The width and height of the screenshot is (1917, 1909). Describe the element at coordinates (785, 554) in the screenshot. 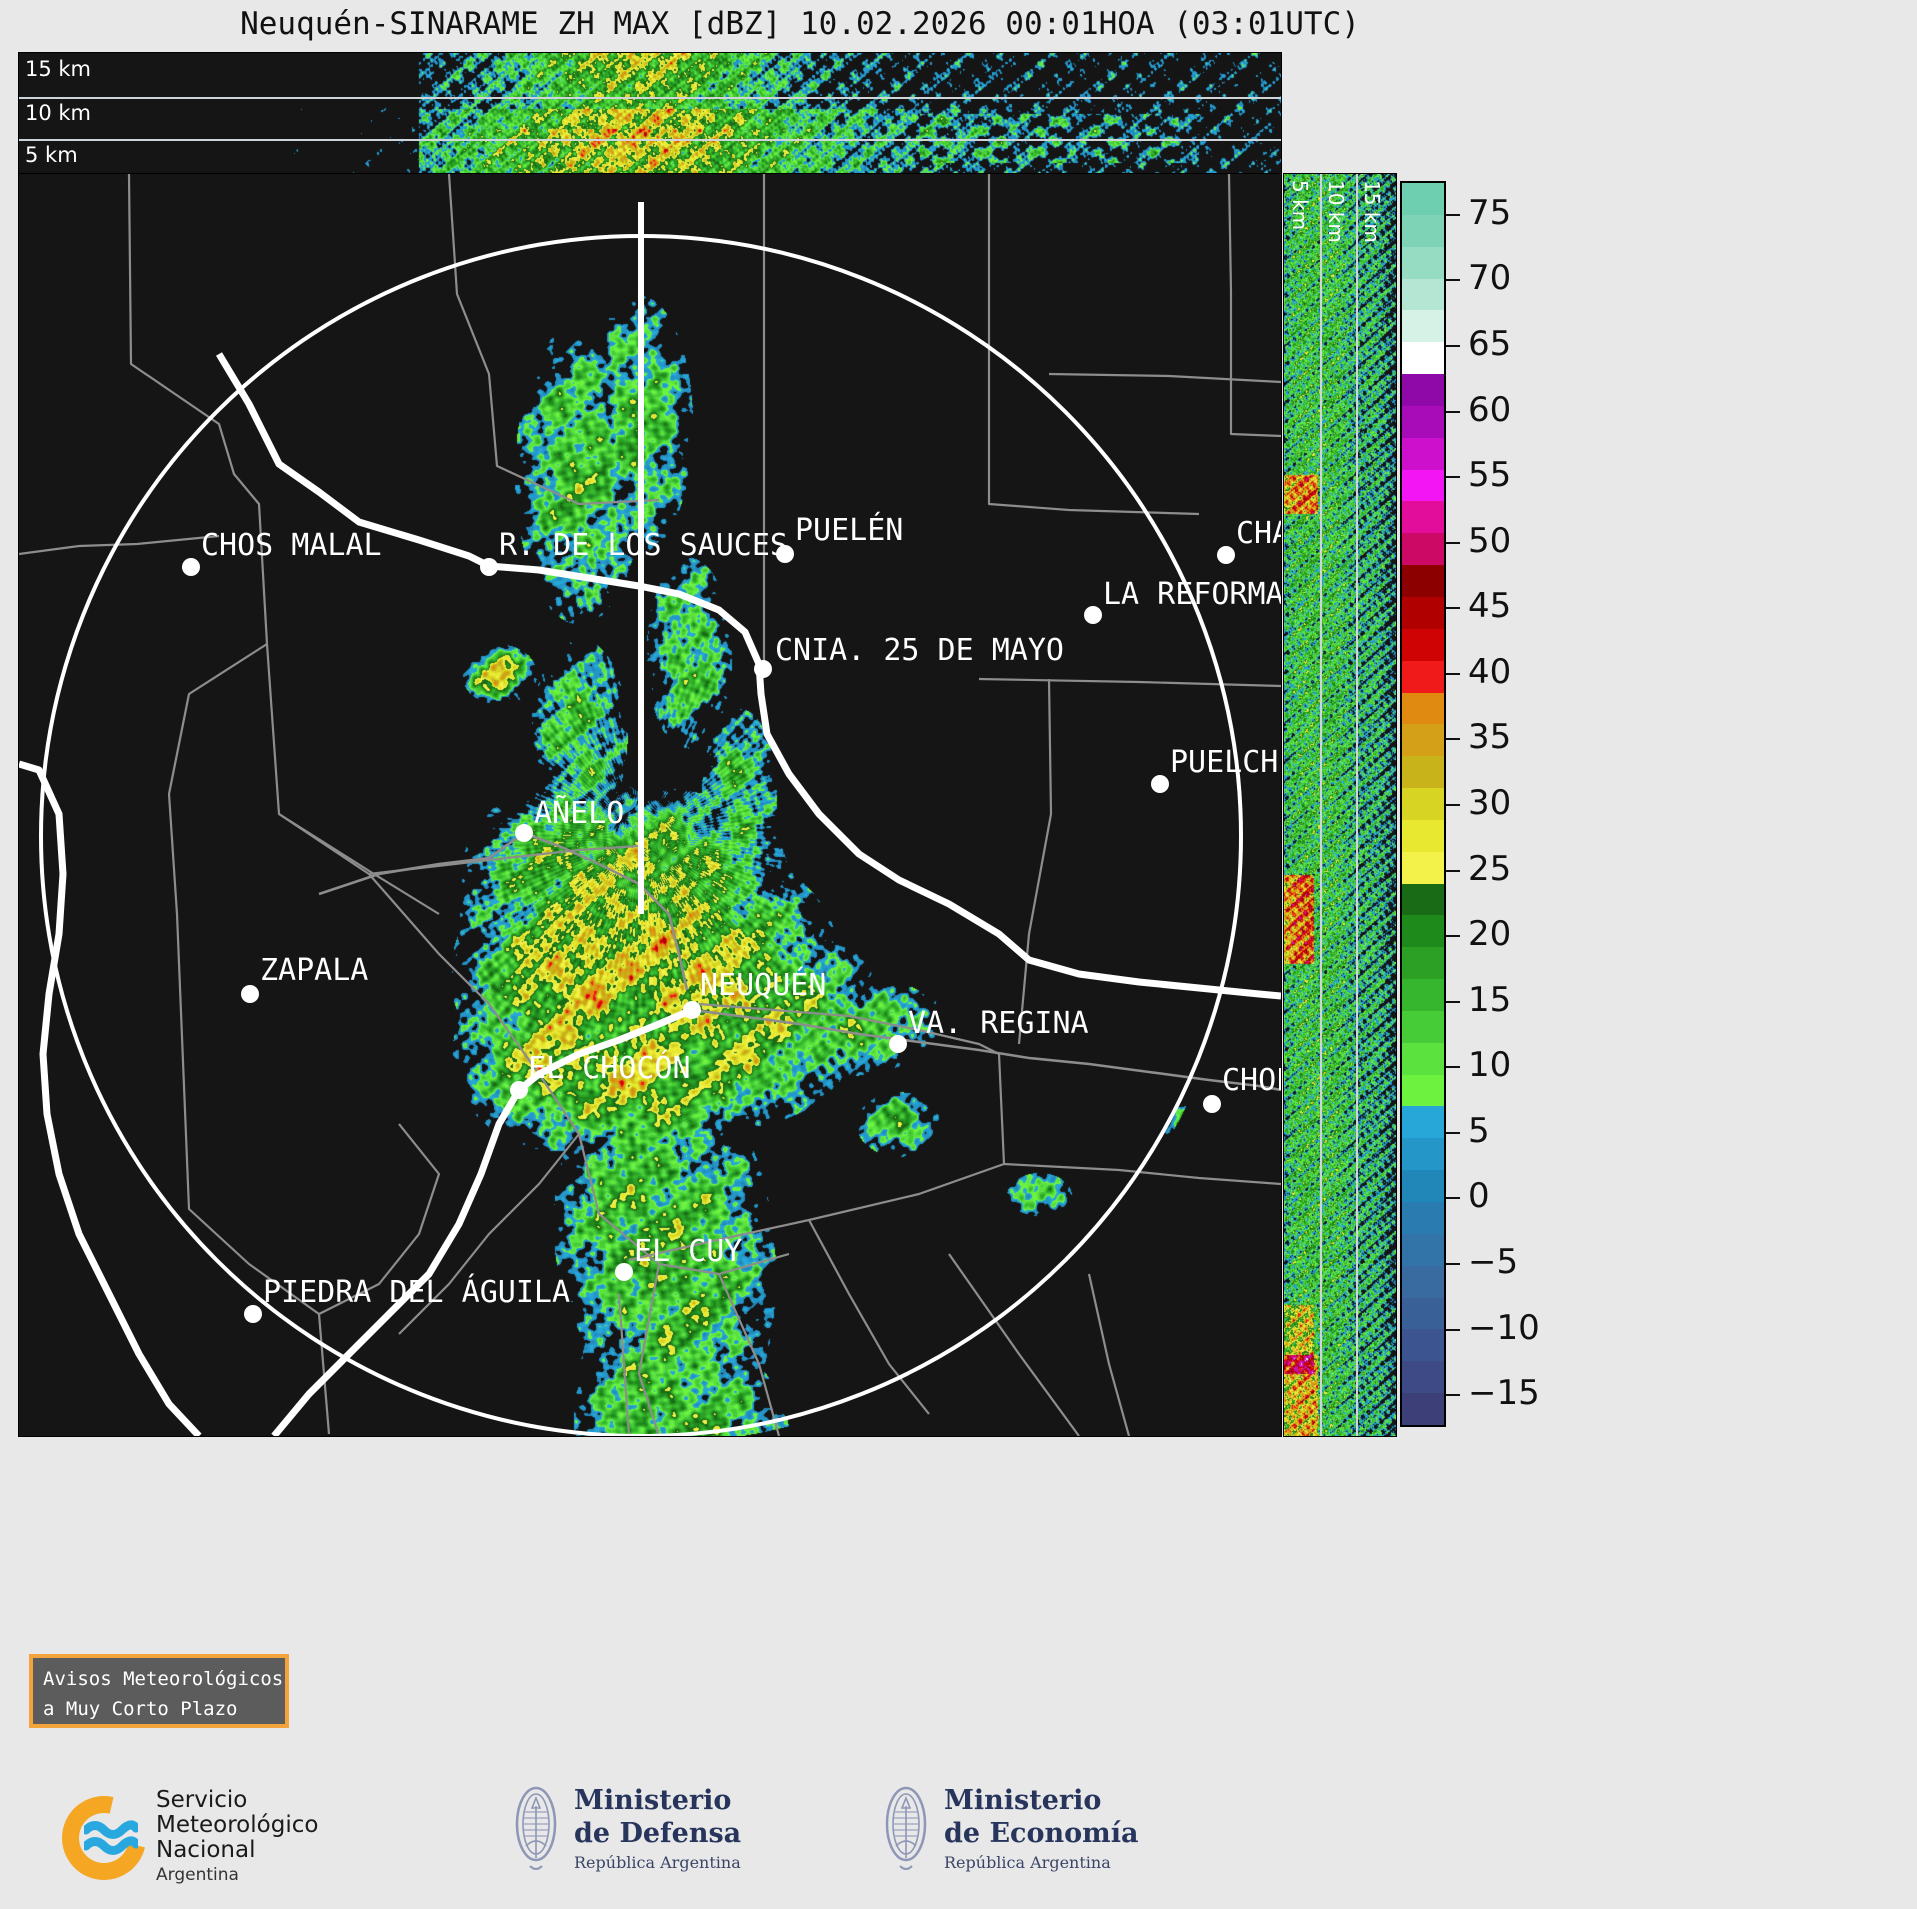

I see `city-dot-puel-n` at that location.